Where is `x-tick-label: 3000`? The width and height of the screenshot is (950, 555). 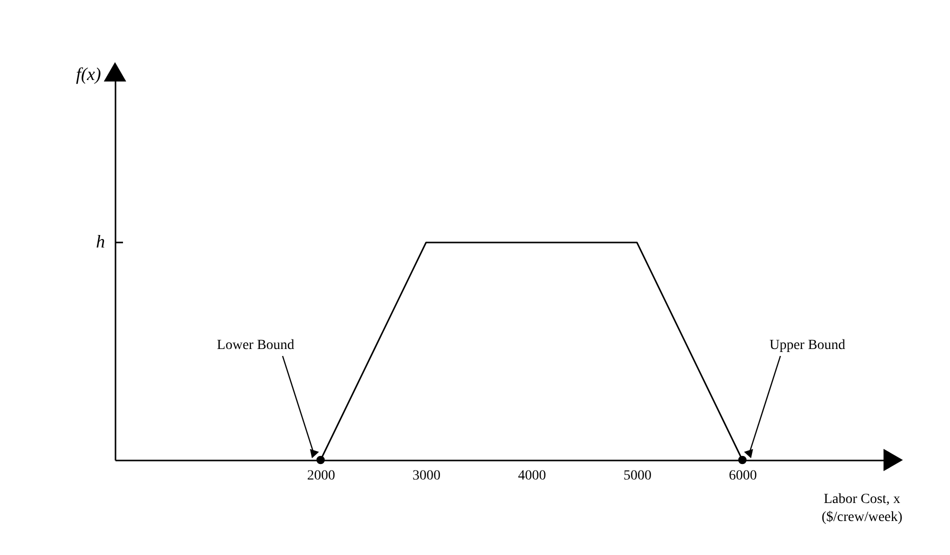 x-tick-label: 3000 is located at coordinates (426, 476).